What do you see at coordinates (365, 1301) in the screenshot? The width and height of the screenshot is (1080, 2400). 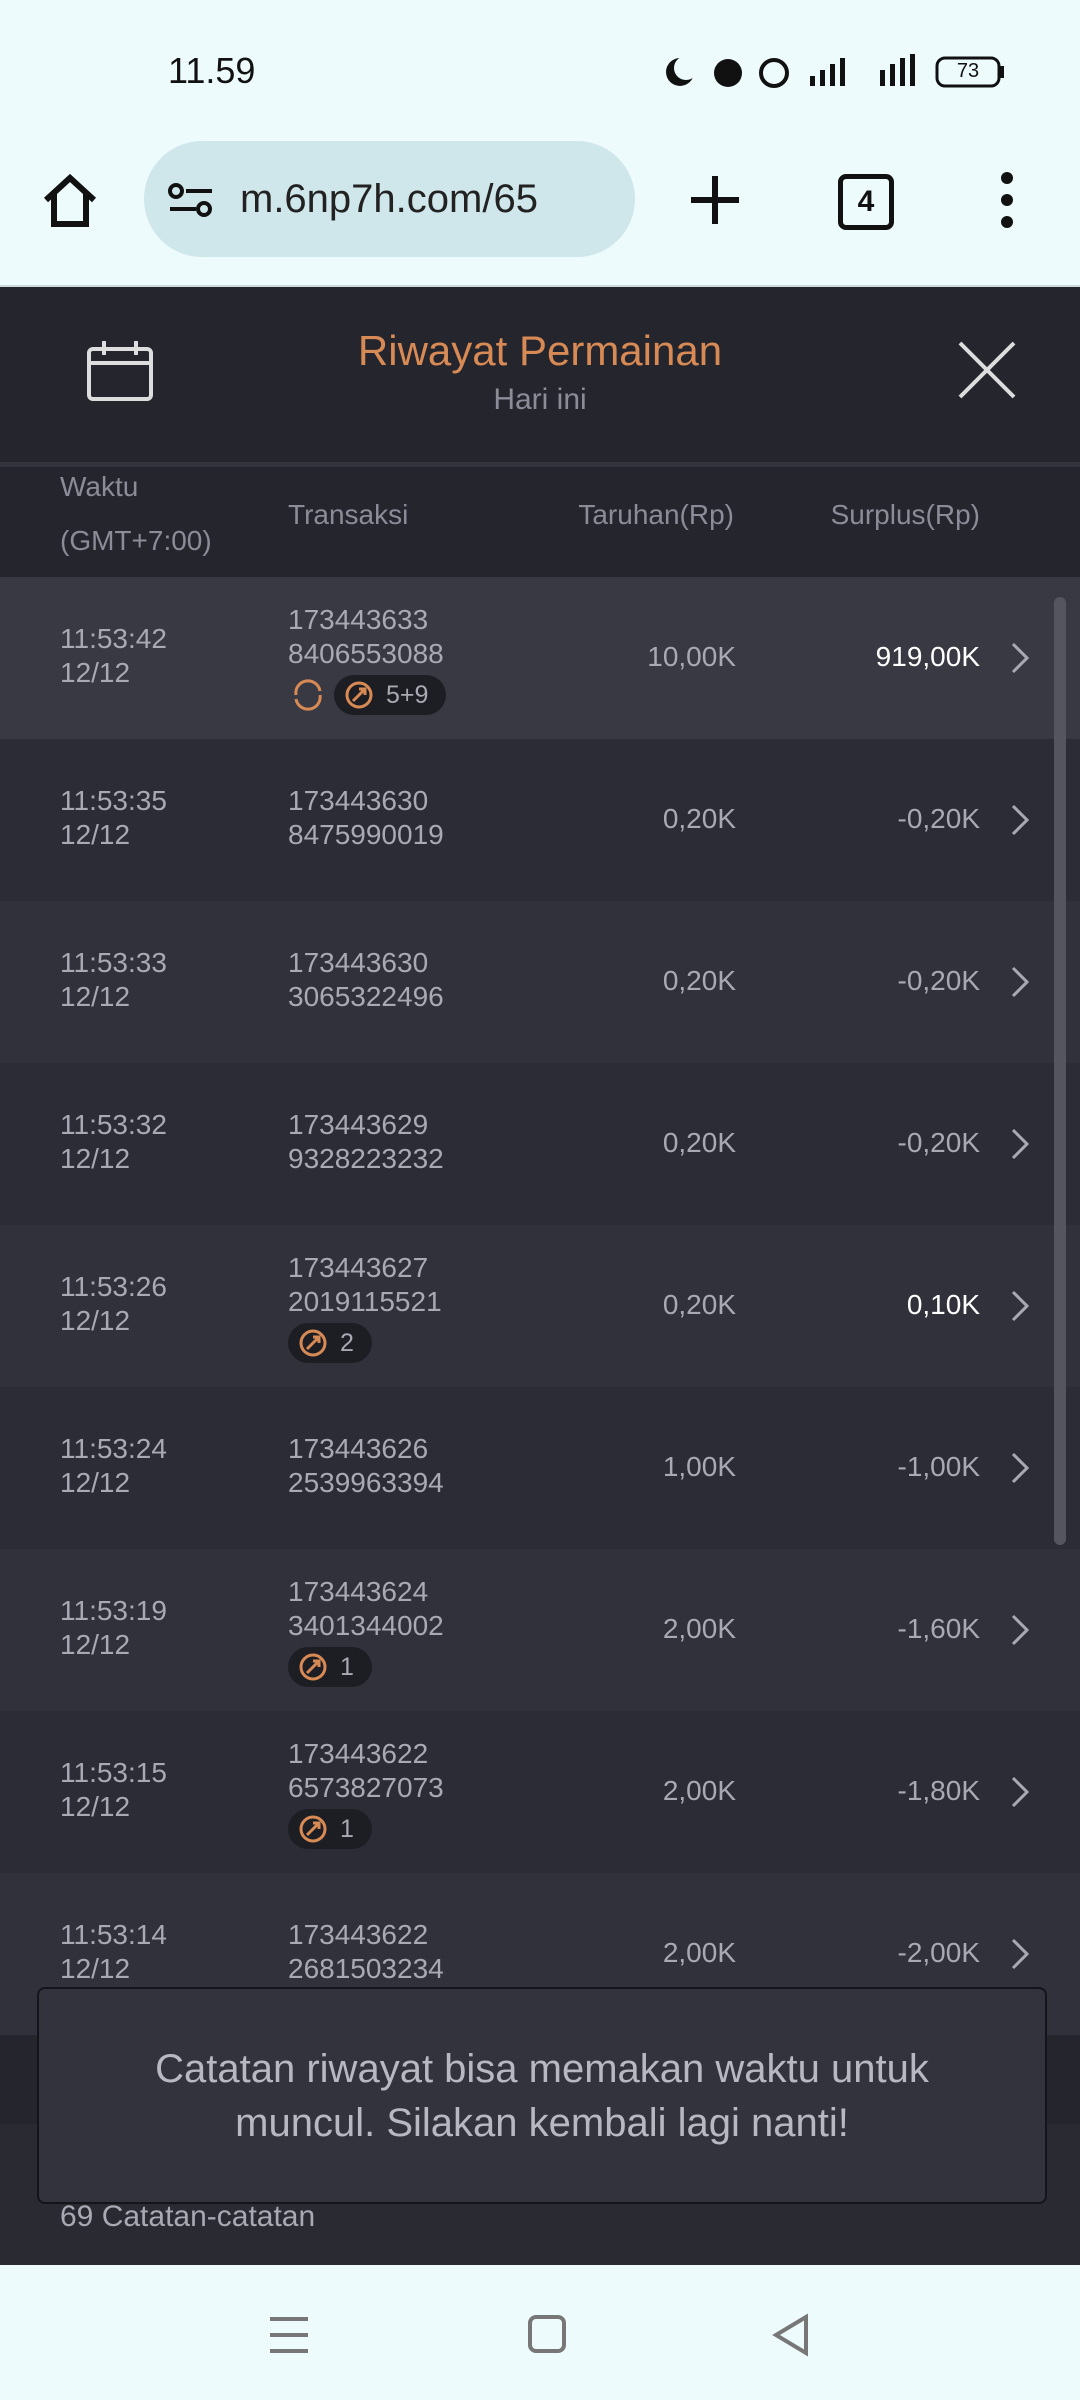 I see `transaction-id: 2019115521` at bounding box center [365, 1301].